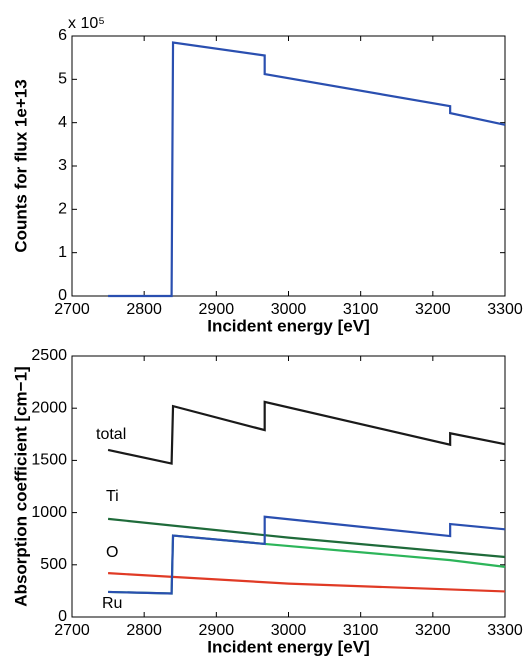  I want to click on series-label: Ru, so click(112, 603).